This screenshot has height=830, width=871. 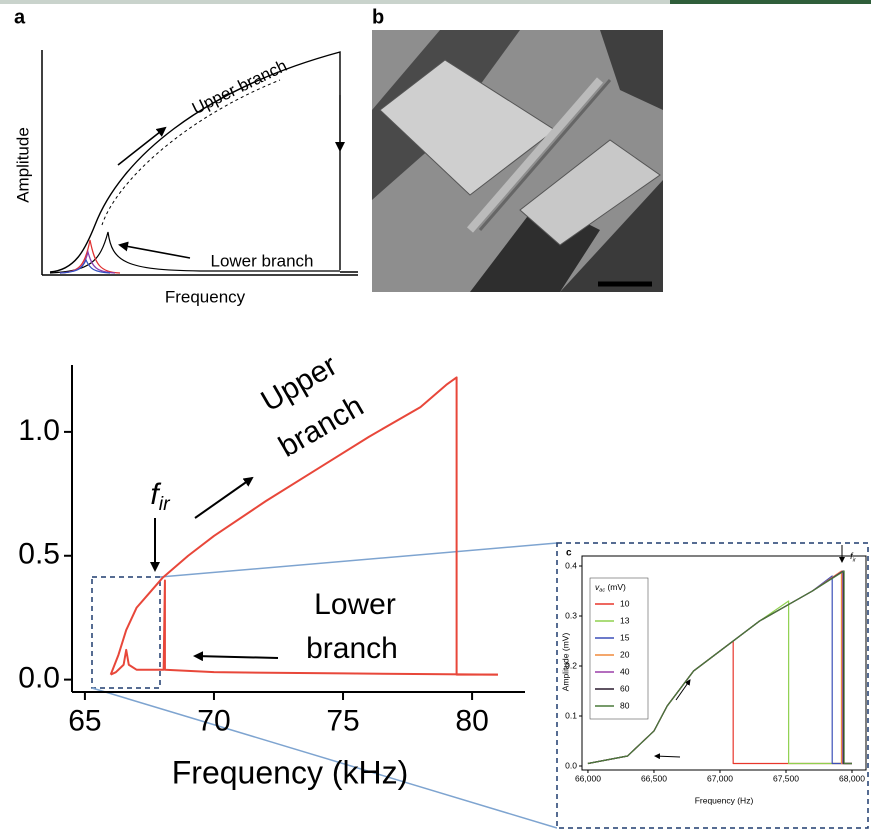 What do you see at coordinates (355, 604) in the screenshot?
I see `annotation: Lower` at bounding box center [355, 604].